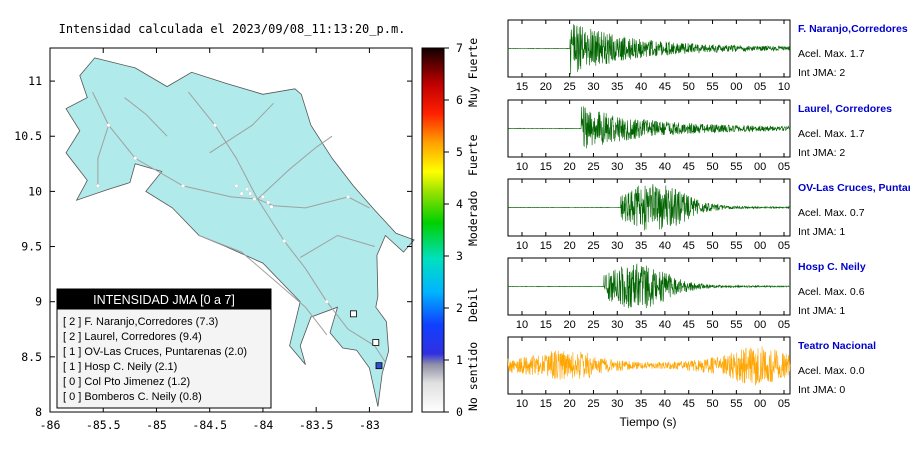  I want to click on map-x-tick-label: -84, so click(263, 425).